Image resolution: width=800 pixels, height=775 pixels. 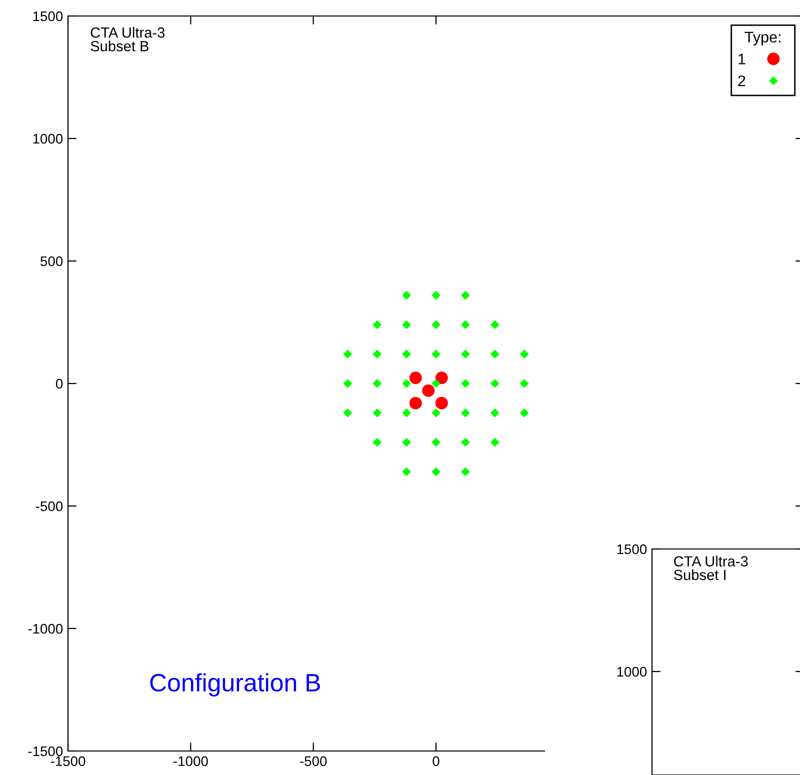 I want to click on annotation: 1000, so click(x=632, y=671).